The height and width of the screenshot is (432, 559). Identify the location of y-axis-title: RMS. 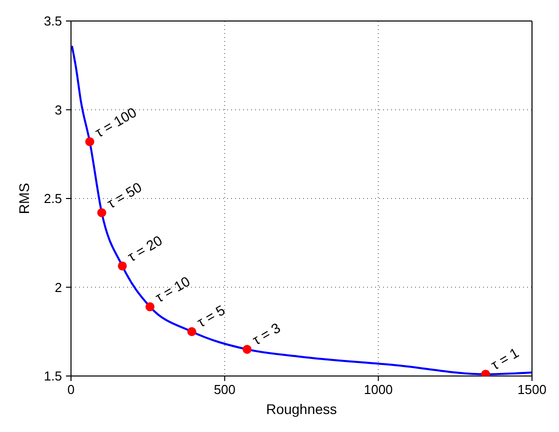
(24, 198).